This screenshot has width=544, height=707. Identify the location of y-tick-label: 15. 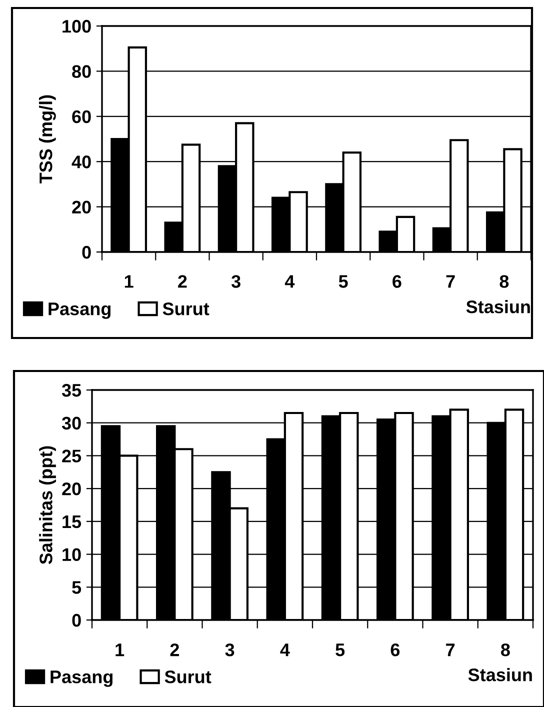
(72, 522).